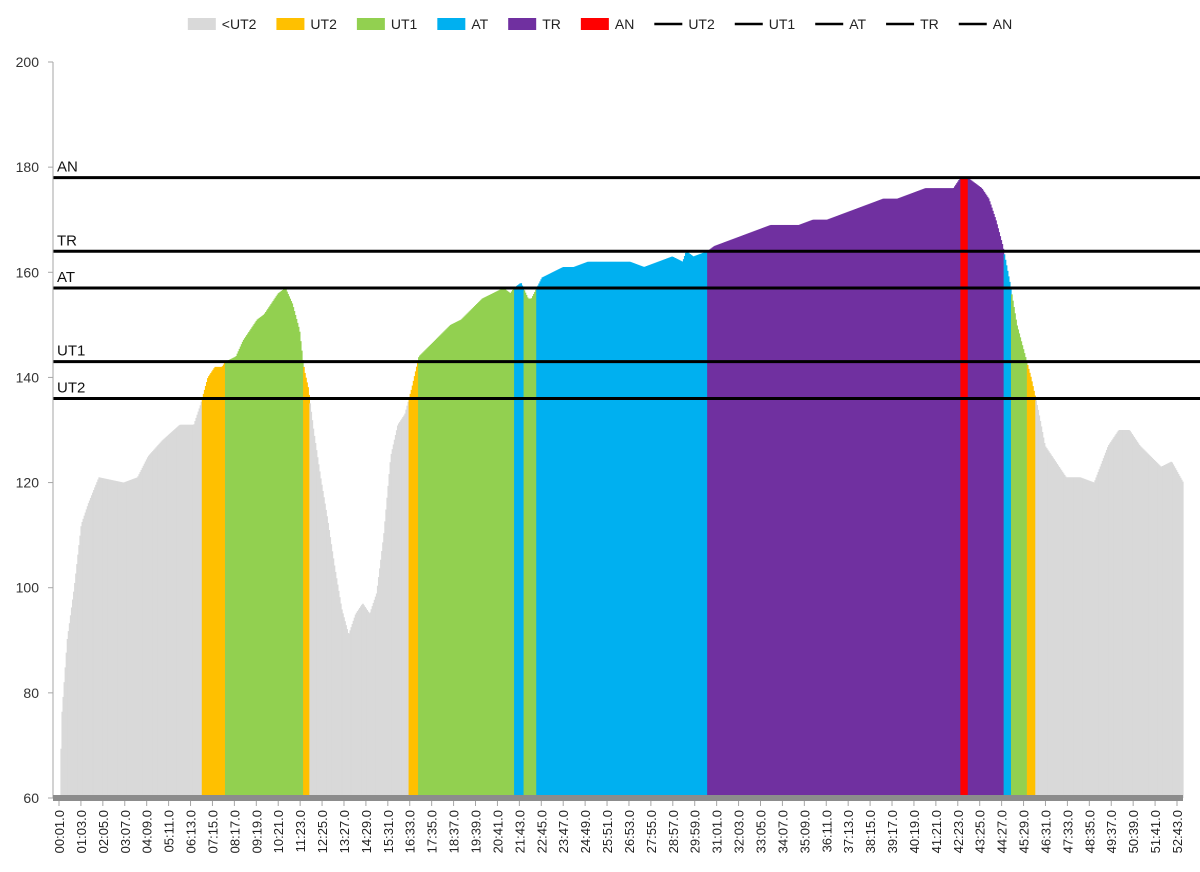 The height and width of the screenshot is (872, 1200). What do you see at coordinates (980, 831) in the screenshot?
I see `x-tick-label: 43:25.0` at bounding box center [980, 831].